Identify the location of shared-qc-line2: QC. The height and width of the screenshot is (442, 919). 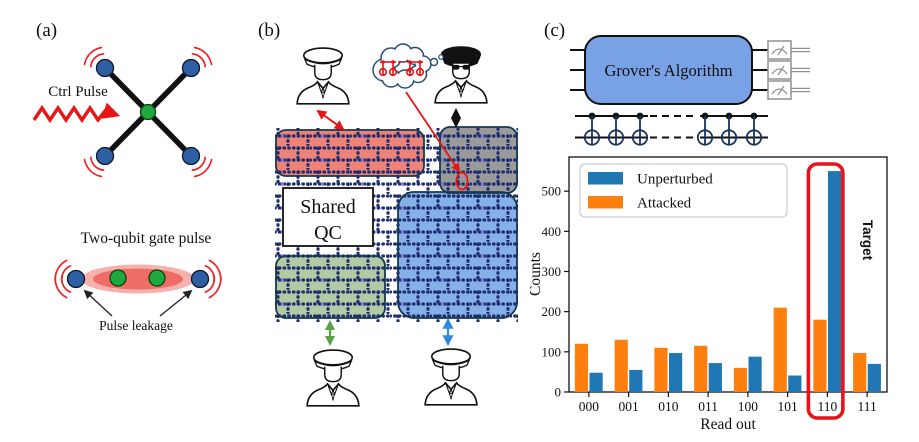
(328, 233).